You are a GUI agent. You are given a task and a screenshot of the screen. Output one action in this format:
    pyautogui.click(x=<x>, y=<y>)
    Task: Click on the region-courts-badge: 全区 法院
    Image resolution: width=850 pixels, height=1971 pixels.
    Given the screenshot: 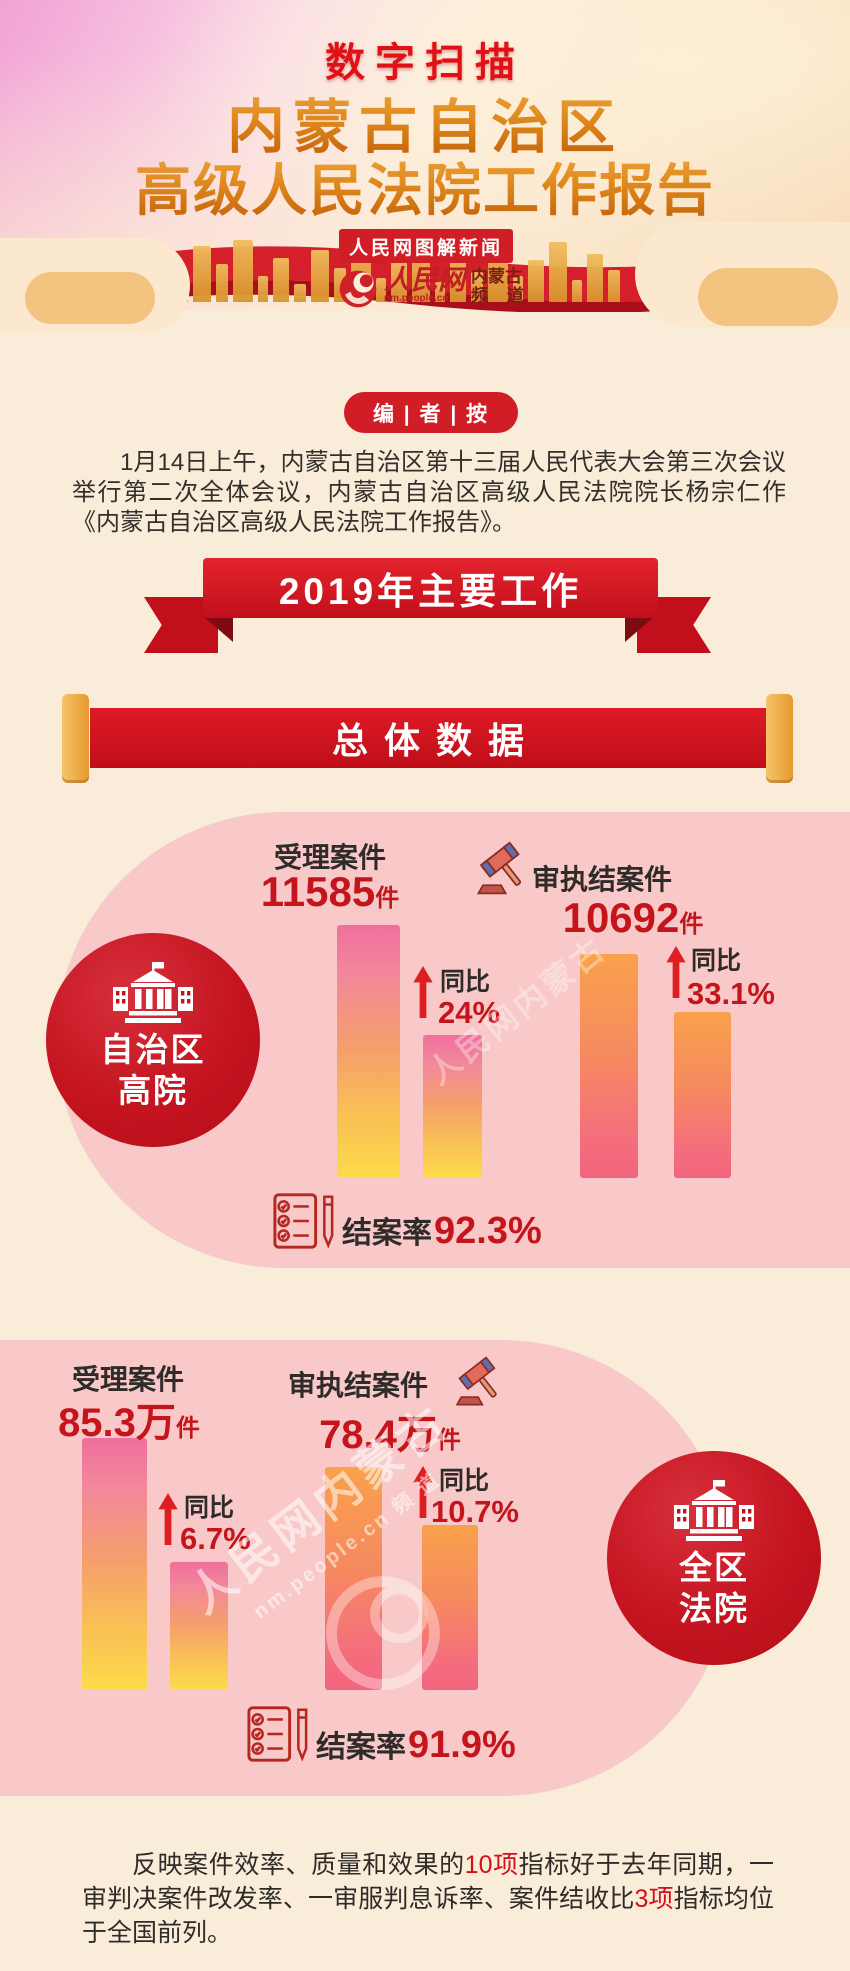 What is the action you would take?
    pyautogui.click(x=714, y=1558)
    